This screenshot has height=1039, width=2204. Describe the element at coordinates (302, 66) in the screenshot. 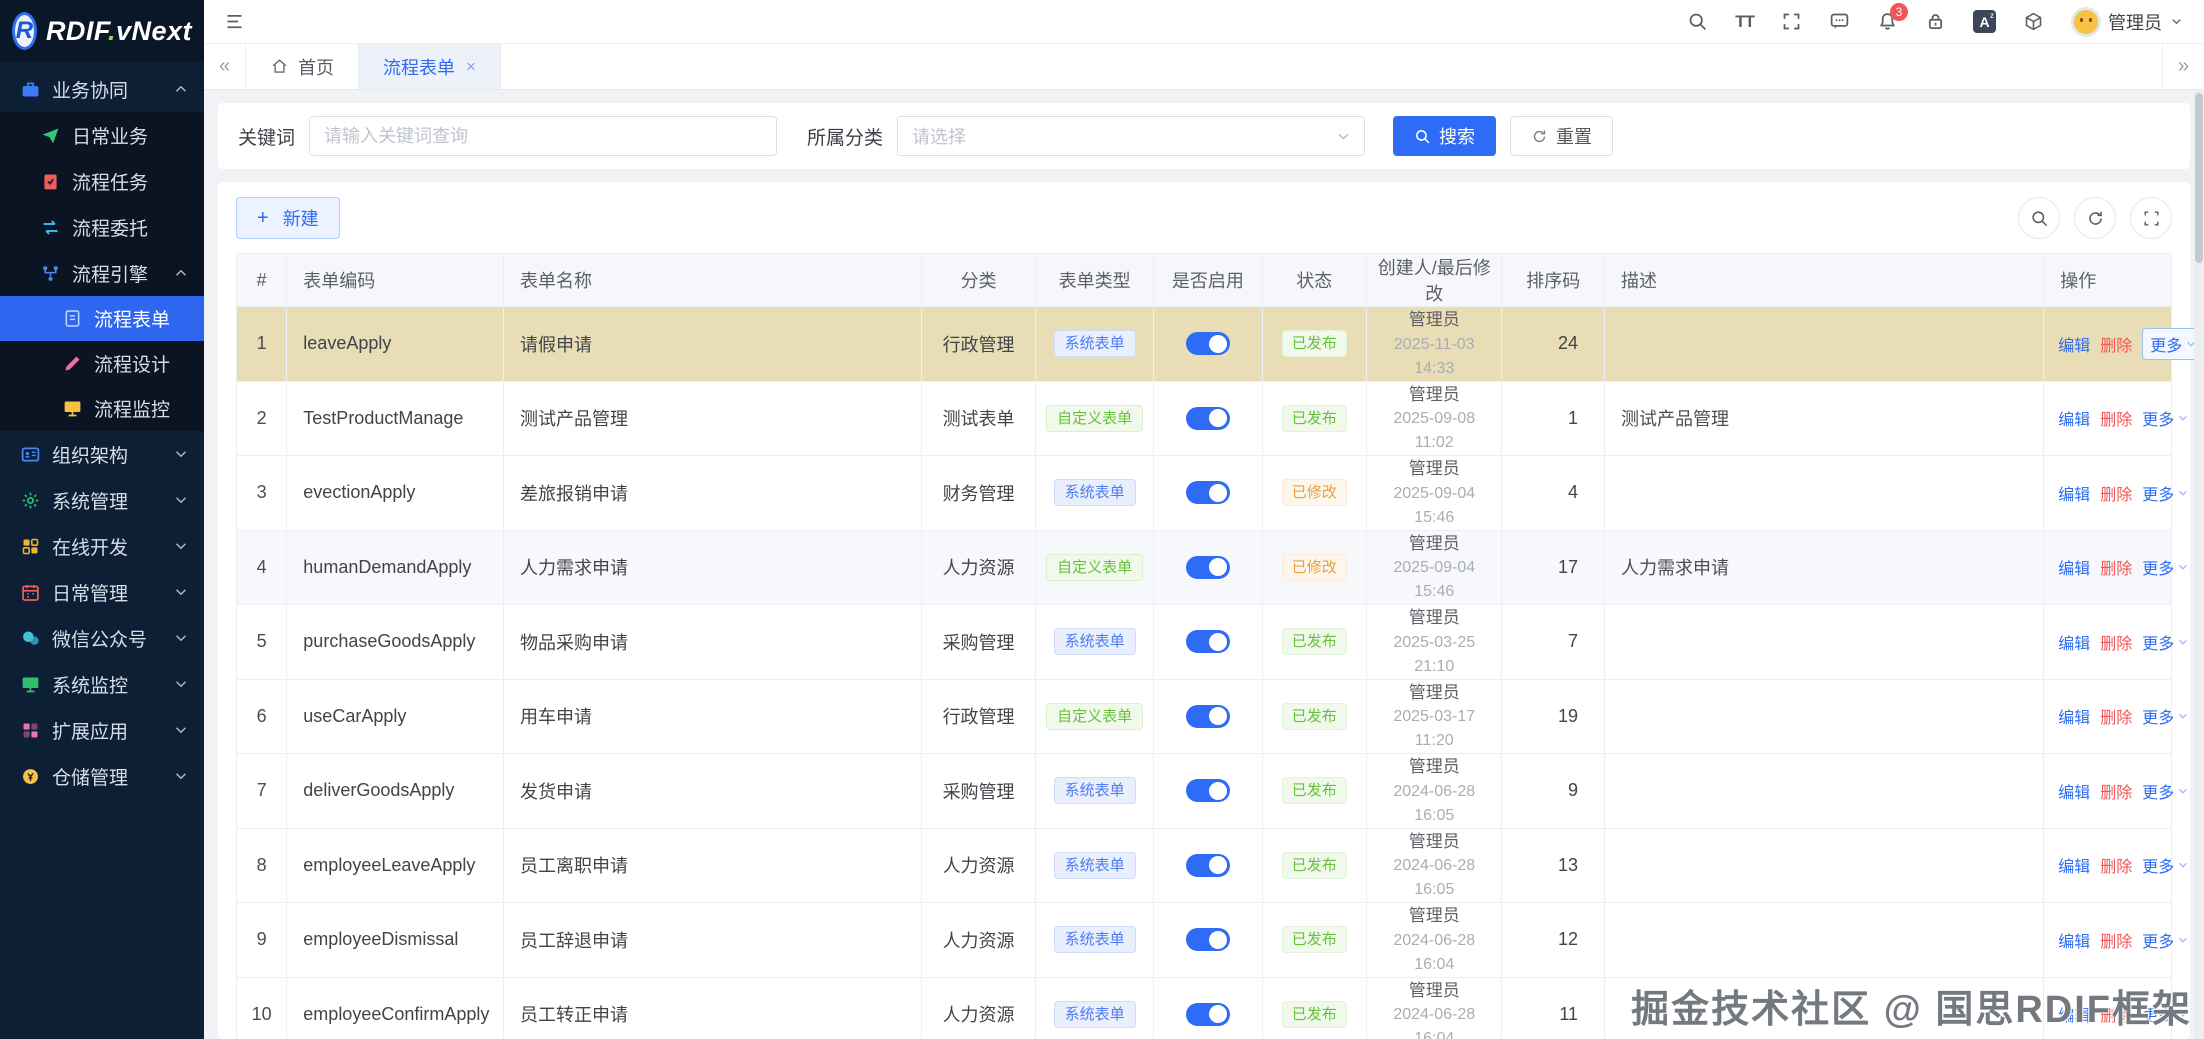

I see `tab-home: 首页` at that location.